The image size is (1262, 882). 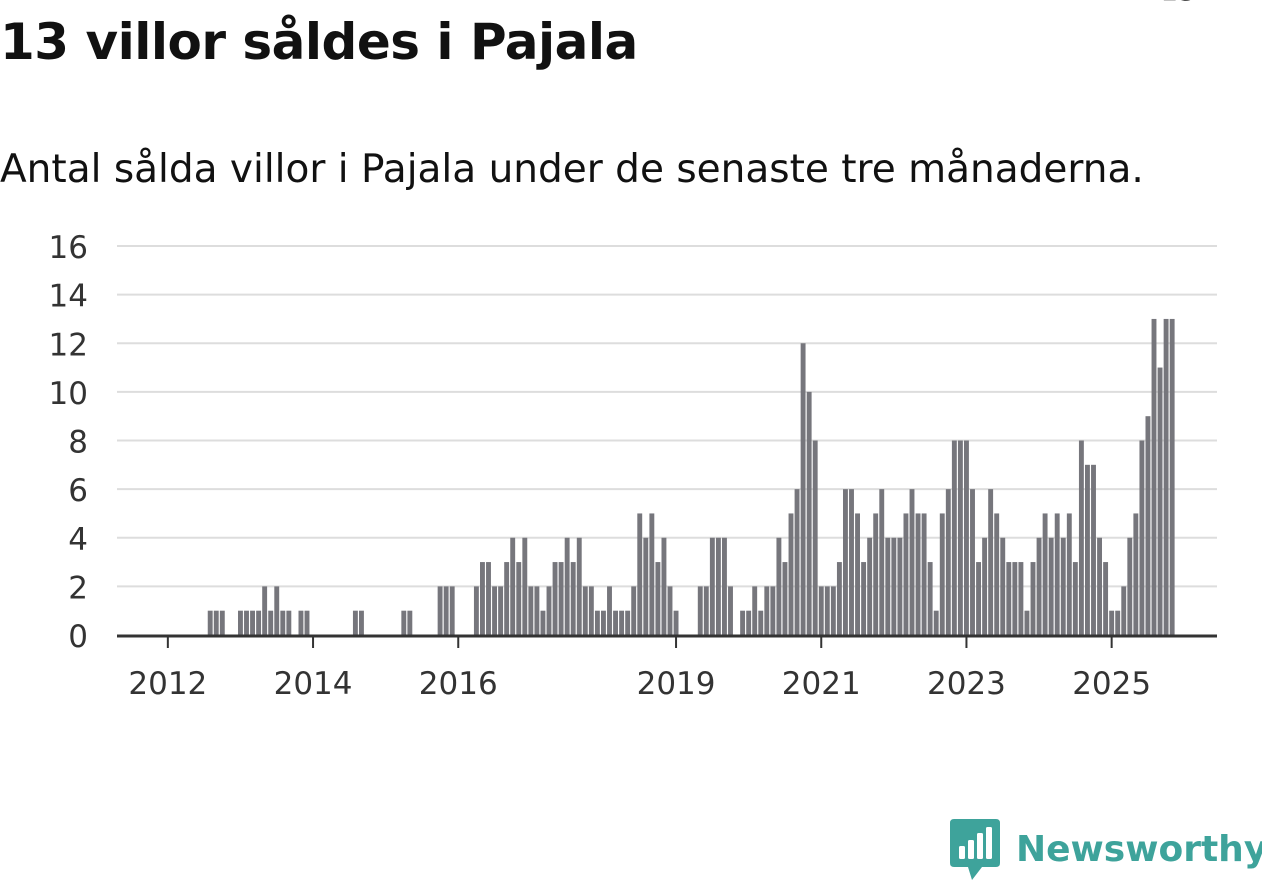 What do you see at coordinates (975, 849) in the screenshot?
I see `bar-chart-badge-icon` at bounding box center [975, 849].